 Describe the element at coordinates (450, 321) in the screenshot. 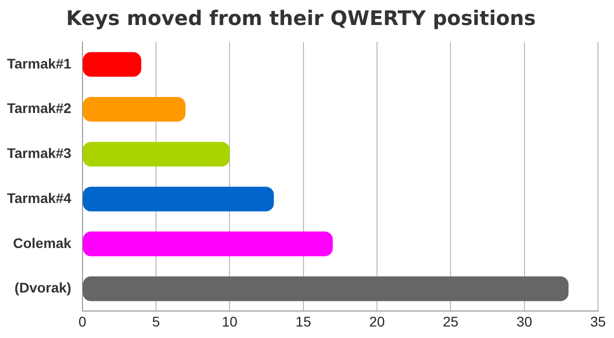

I see `x-tick-label: 25` at that location.